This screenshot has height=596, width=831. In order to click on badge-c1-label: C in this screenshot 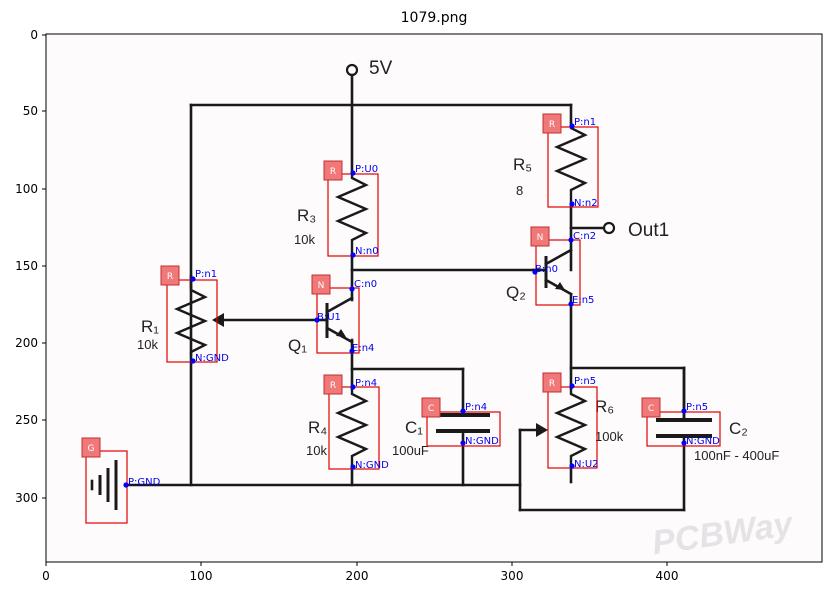, I will do `click(431, 409)`.